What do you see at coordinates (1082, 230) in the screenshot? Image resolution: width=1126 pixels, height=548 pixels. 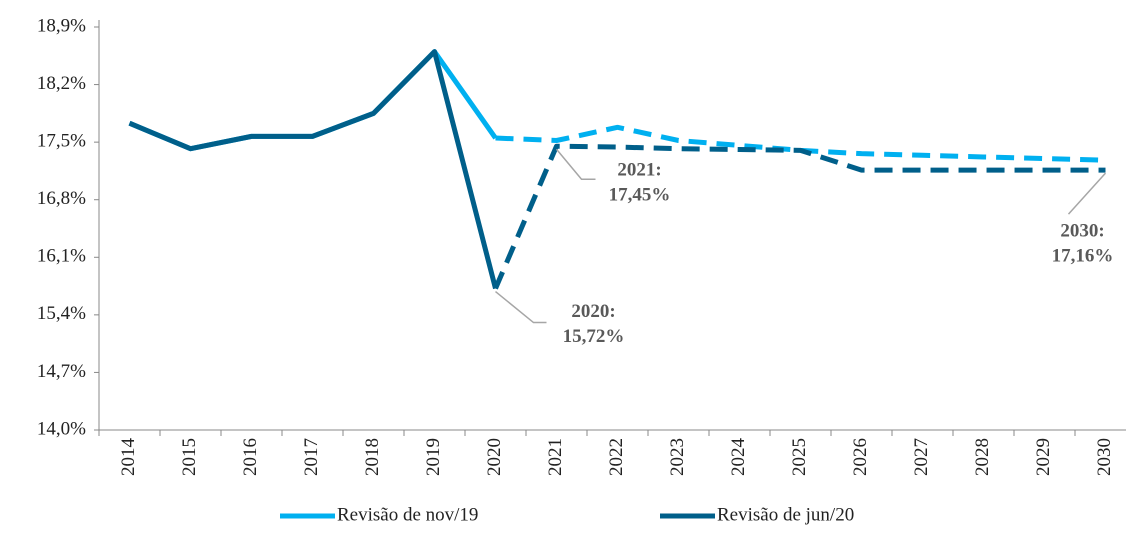 I see `annotation: 2030:` at bounding box center [1082, 230].